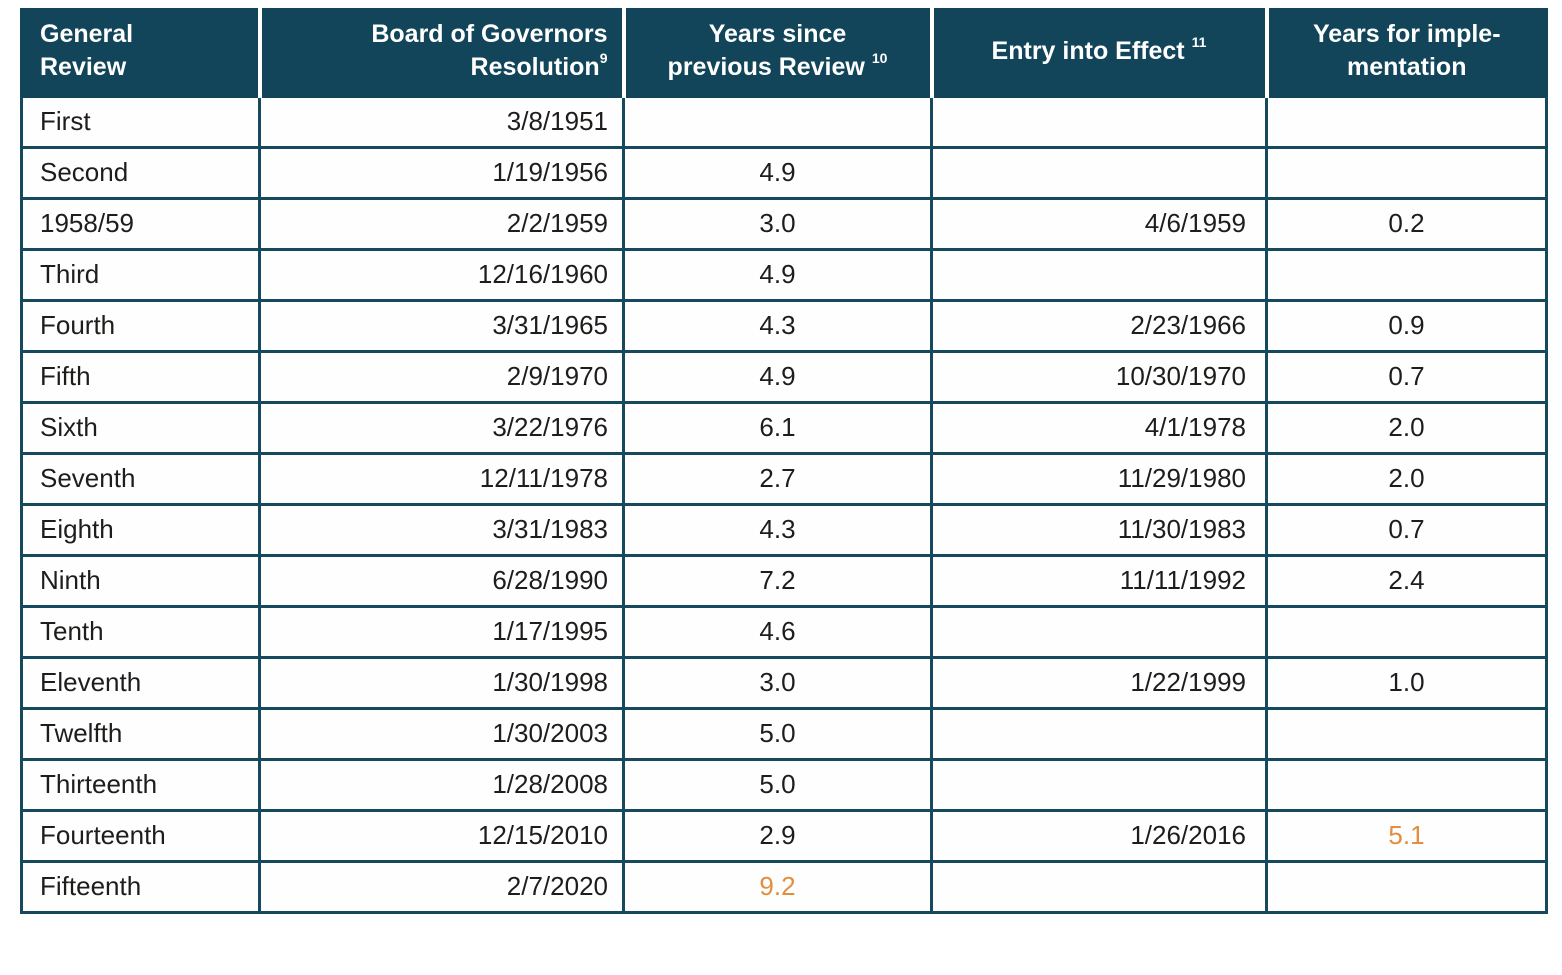  I want to click on footnote-ref-10: 10, so click(879, 58).